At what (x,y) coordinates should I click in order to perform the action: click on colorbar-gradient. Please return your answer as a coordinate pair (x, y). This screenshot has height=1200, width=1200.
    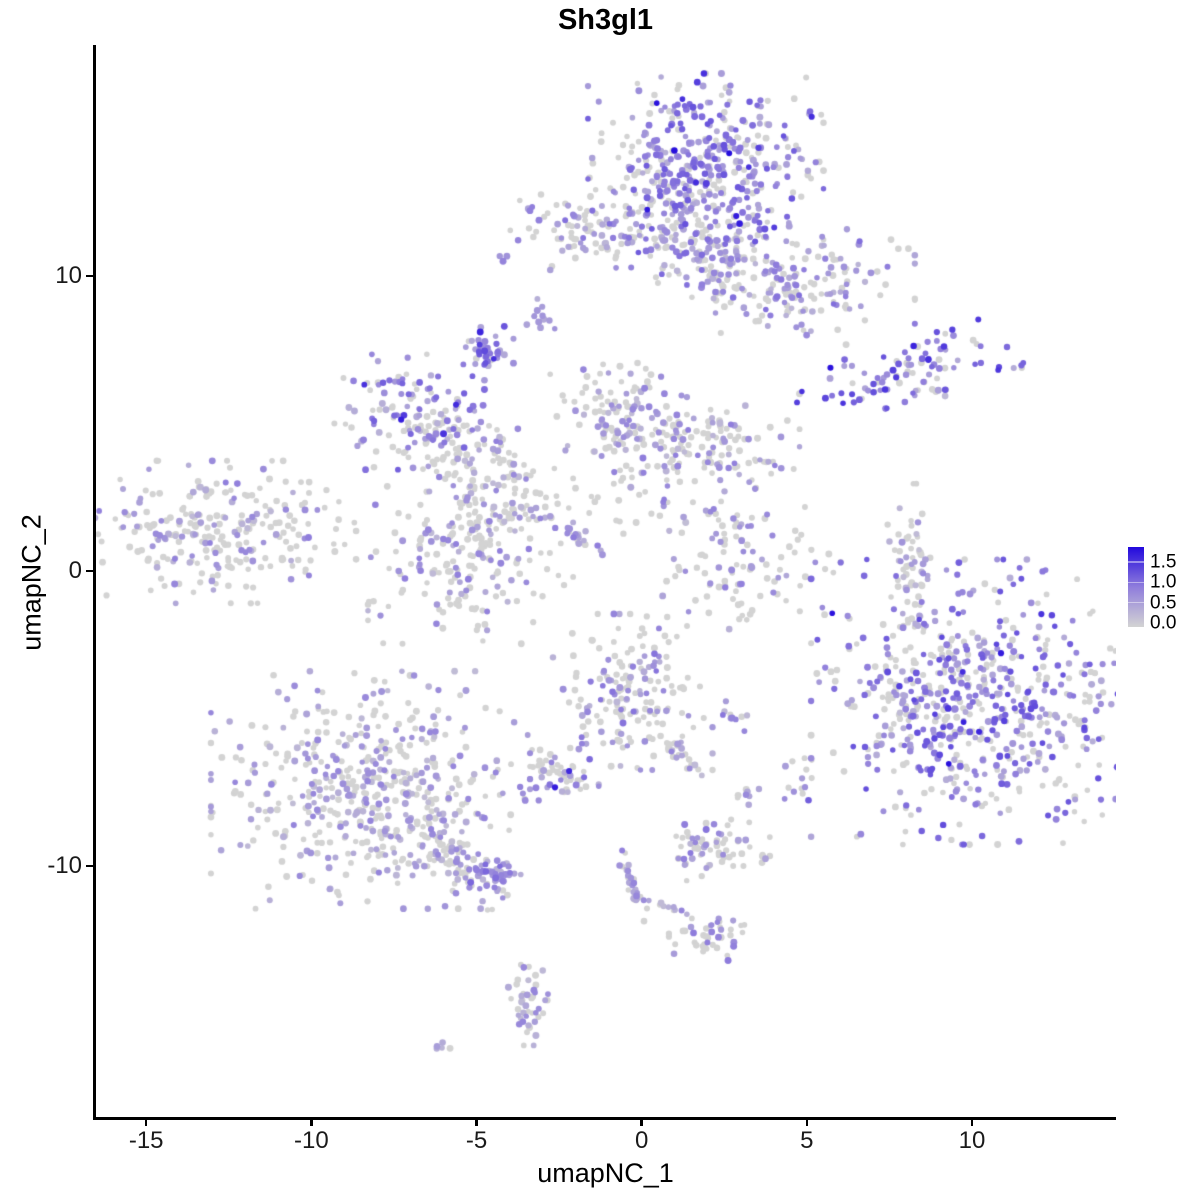
    Looking at the image, I should click on (1136, 587).